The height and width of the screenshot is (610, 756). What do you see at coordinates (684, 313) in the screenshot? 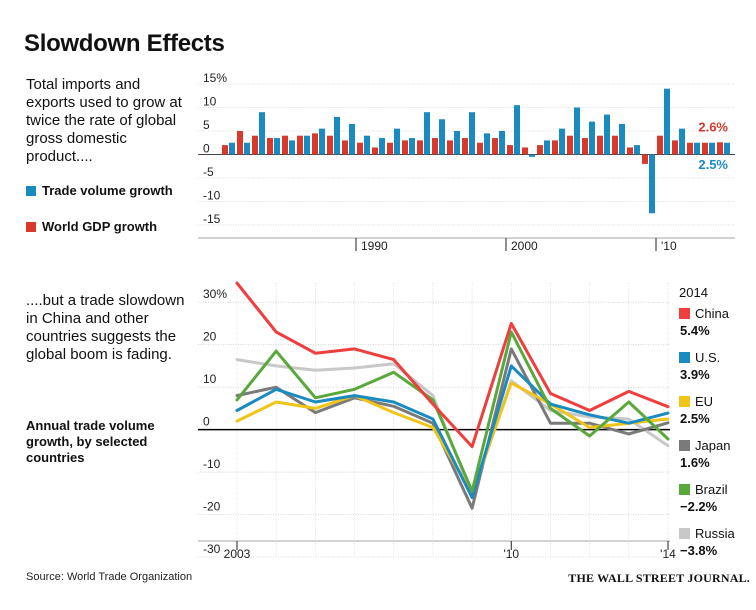
I see `legend-swatch-china` at bounding box center [684, 313].